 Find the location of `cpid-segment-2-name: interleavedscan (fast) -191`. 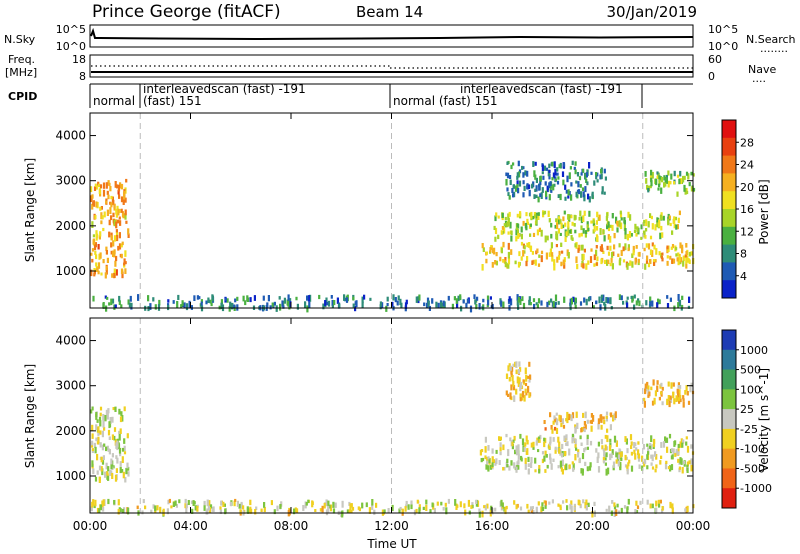

cpid-segment-2-name: interleavedscan (fast) -191 is located at coordinates (224, 89).